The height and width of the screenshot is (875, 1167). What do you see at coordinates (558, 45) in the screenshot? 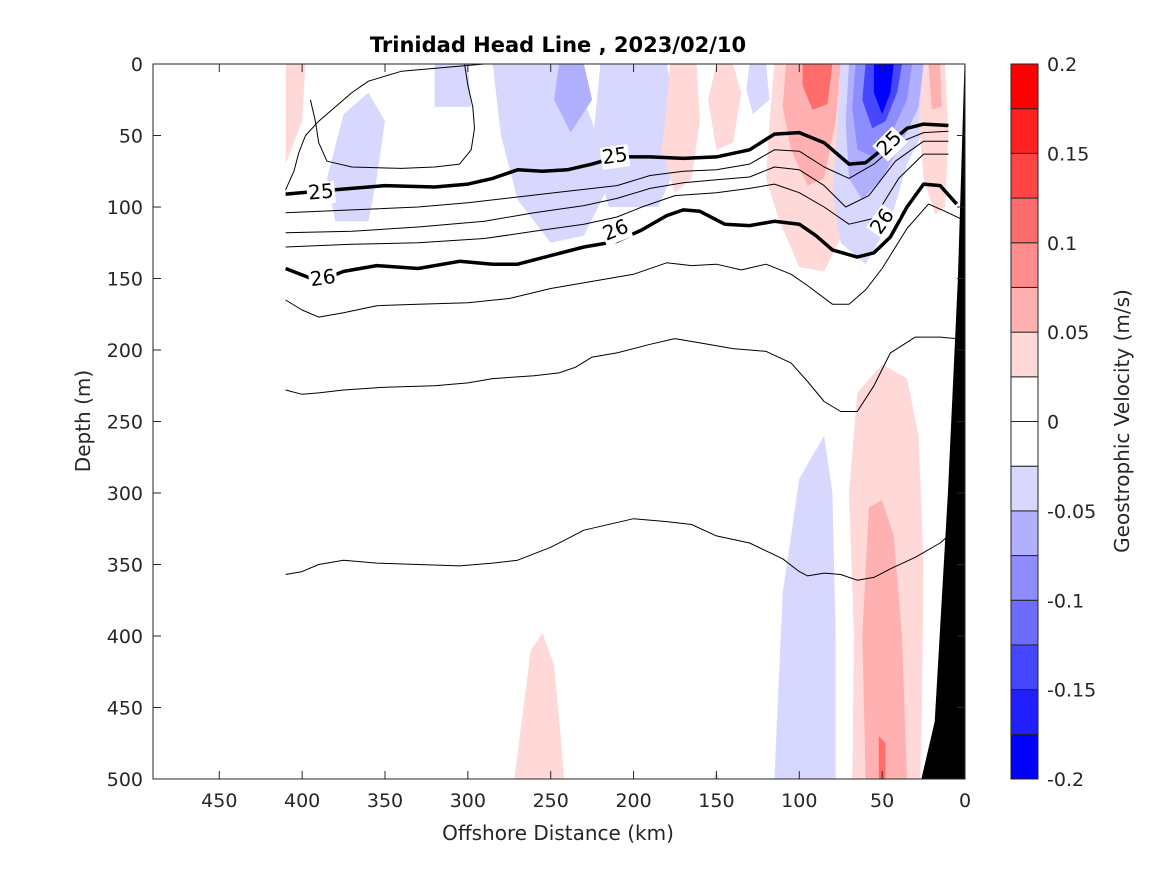
I see `chart-title: Trinidad Head Line , 2023/02/10` at bounding box center [558, 45].